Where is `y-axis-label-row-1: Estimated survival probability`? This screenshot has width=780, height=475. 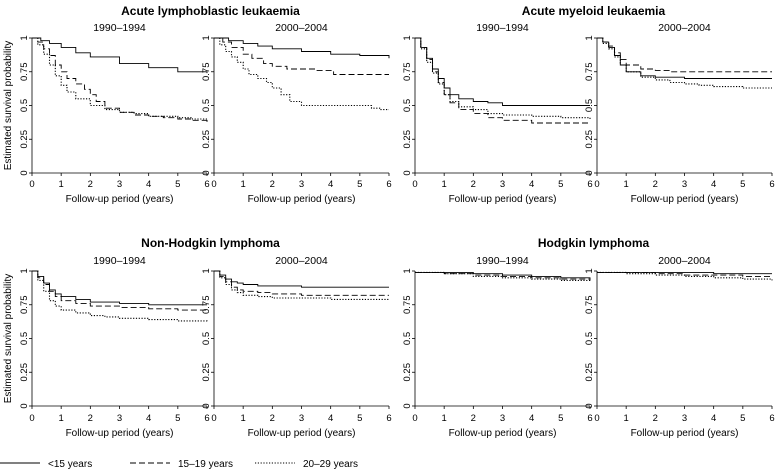 y-axis-label-row-1: Estimated survival probability is located at coordinates (8, 106).